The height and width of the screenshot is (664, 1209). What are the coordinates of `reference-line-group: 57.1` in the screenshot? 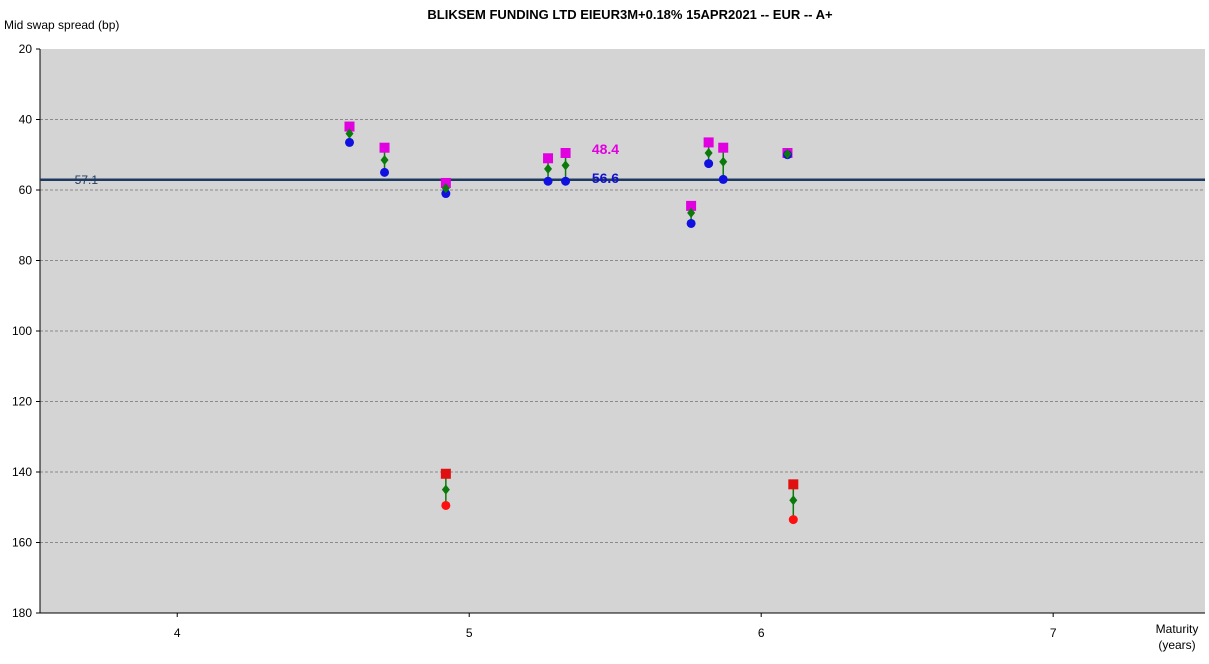 It's located at (622, 180).